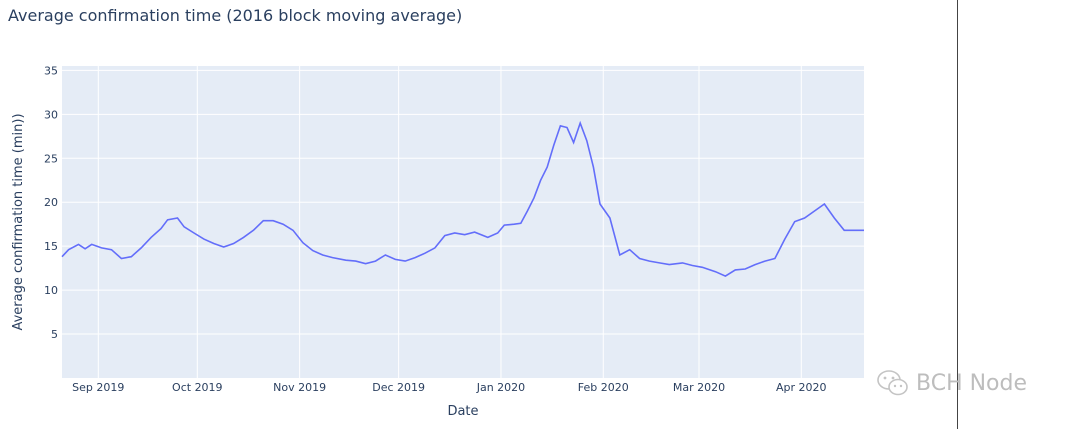 This screenshot has width=1080, height=429. Describe the element at coordinates (98, 387) in the screenshot. I see `x-tick-label: Sep 2019` at that location.